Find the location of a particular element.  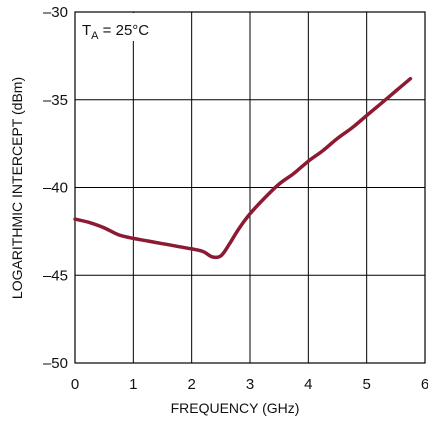

x-axis-label: FREQUENCY (GHz) is located at coordinates (235, 408).